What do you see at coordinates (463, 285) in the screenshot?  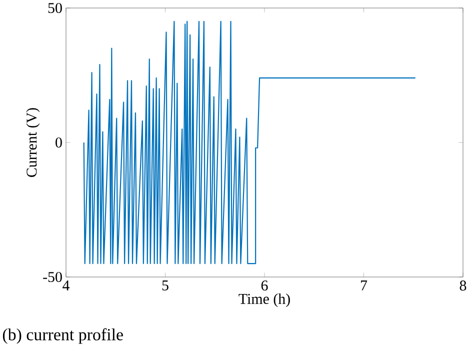 I see `x-tick-label: 8` at bounding box center [463, 285].